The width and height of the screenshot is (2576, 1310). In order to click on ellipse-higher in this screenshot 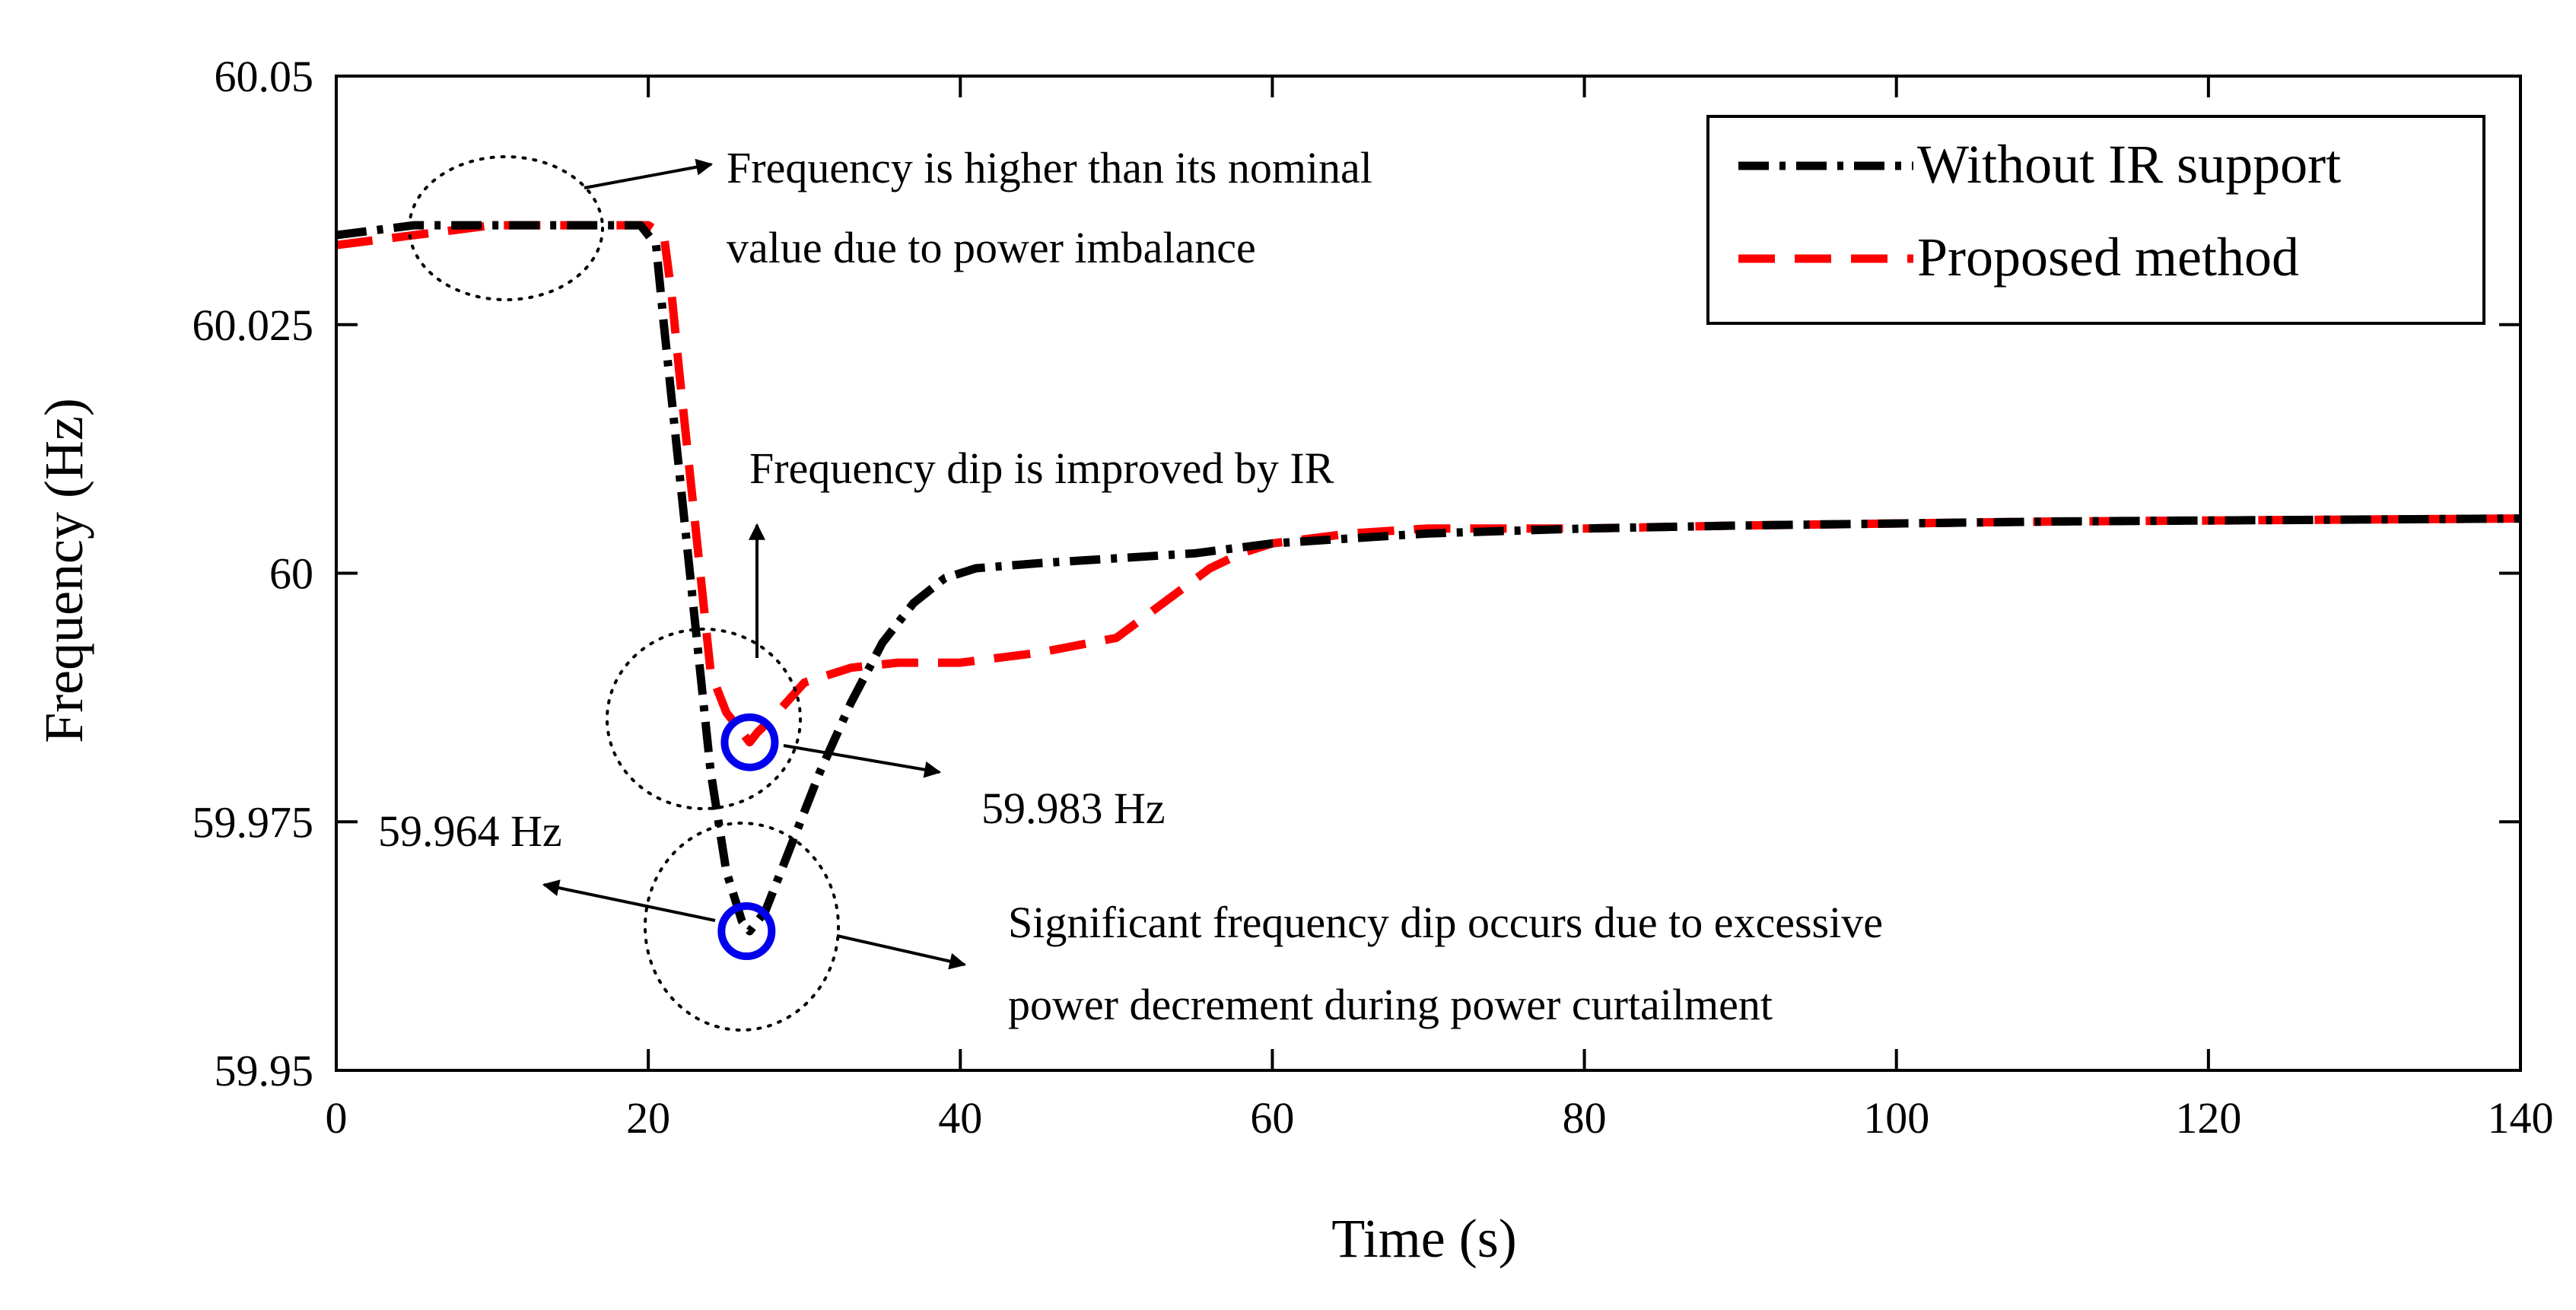, I will do `click(506, 228)`.